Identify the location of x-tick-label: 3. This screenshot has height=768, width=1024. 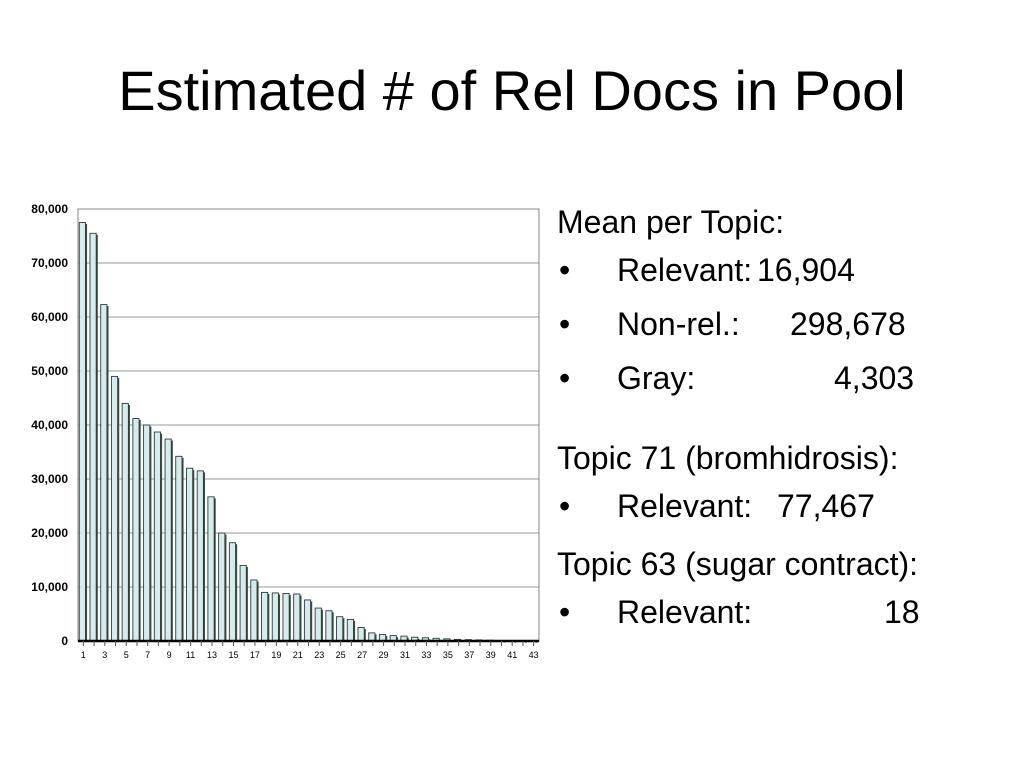
(104, 655).